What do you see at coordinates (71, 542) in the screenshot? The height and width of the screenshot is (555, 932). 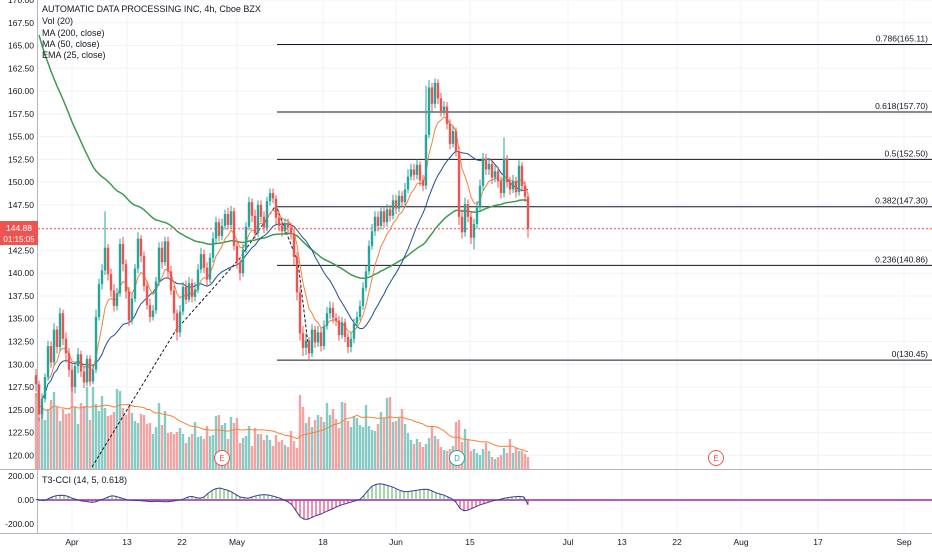 I see `time-tick-label: Apr` at bounding box center [71, 542].